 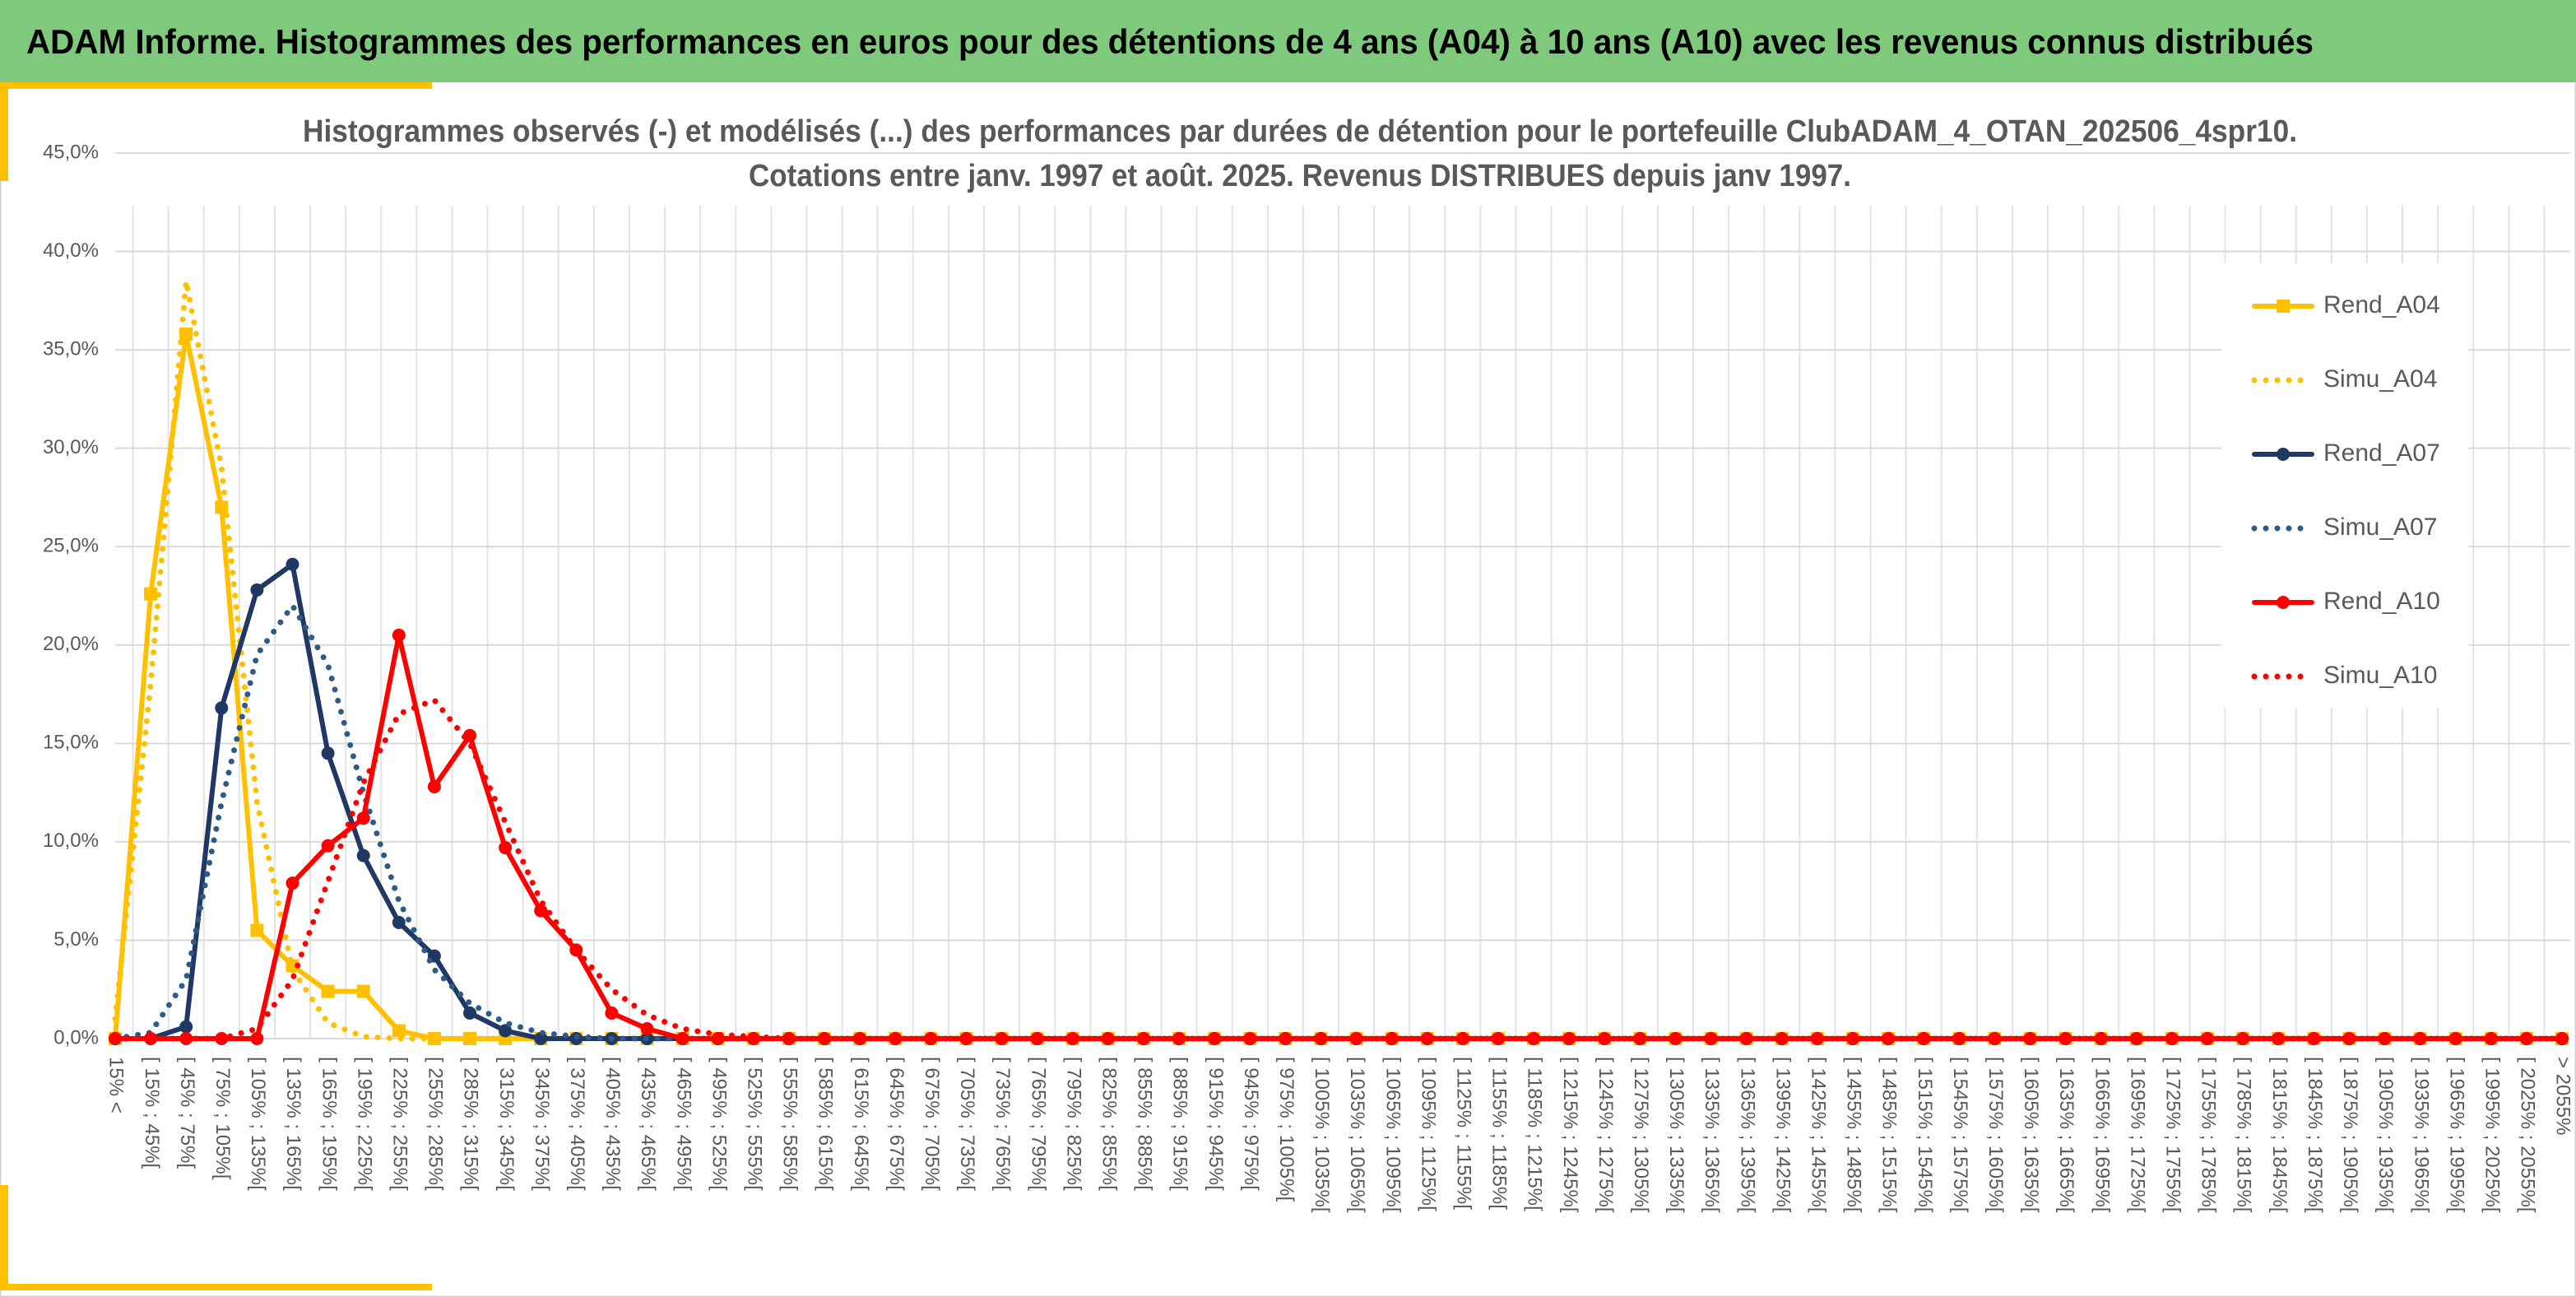 What do you see at coordinates (71, 644) in the screenshot?
I see `y-tick-label: 20,0%` at bounding box center [71, 644].